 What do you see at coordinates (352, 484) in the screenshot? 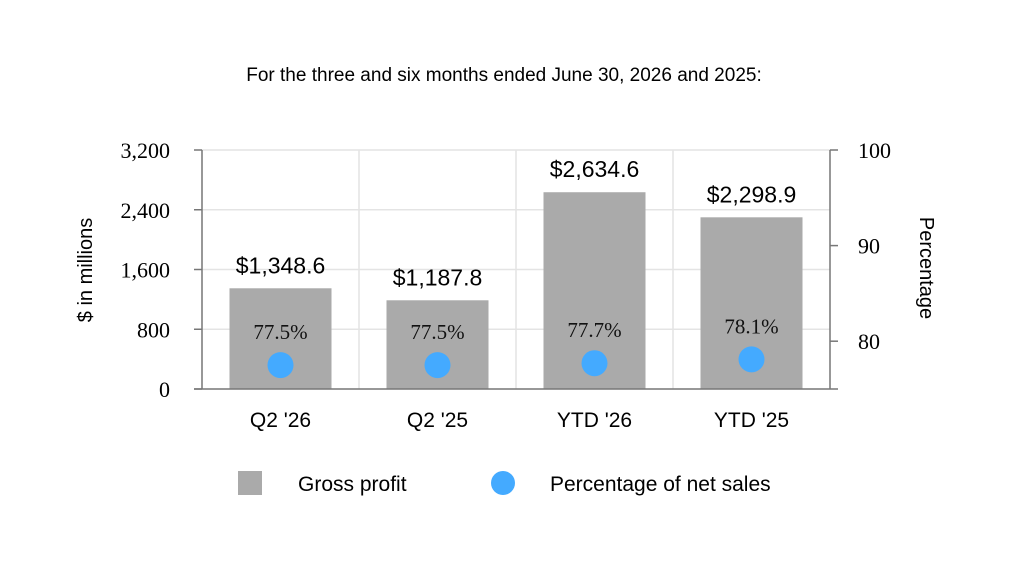
I see `legend-gross-profit-label: Gross profit` at bounding box center [352, 484].